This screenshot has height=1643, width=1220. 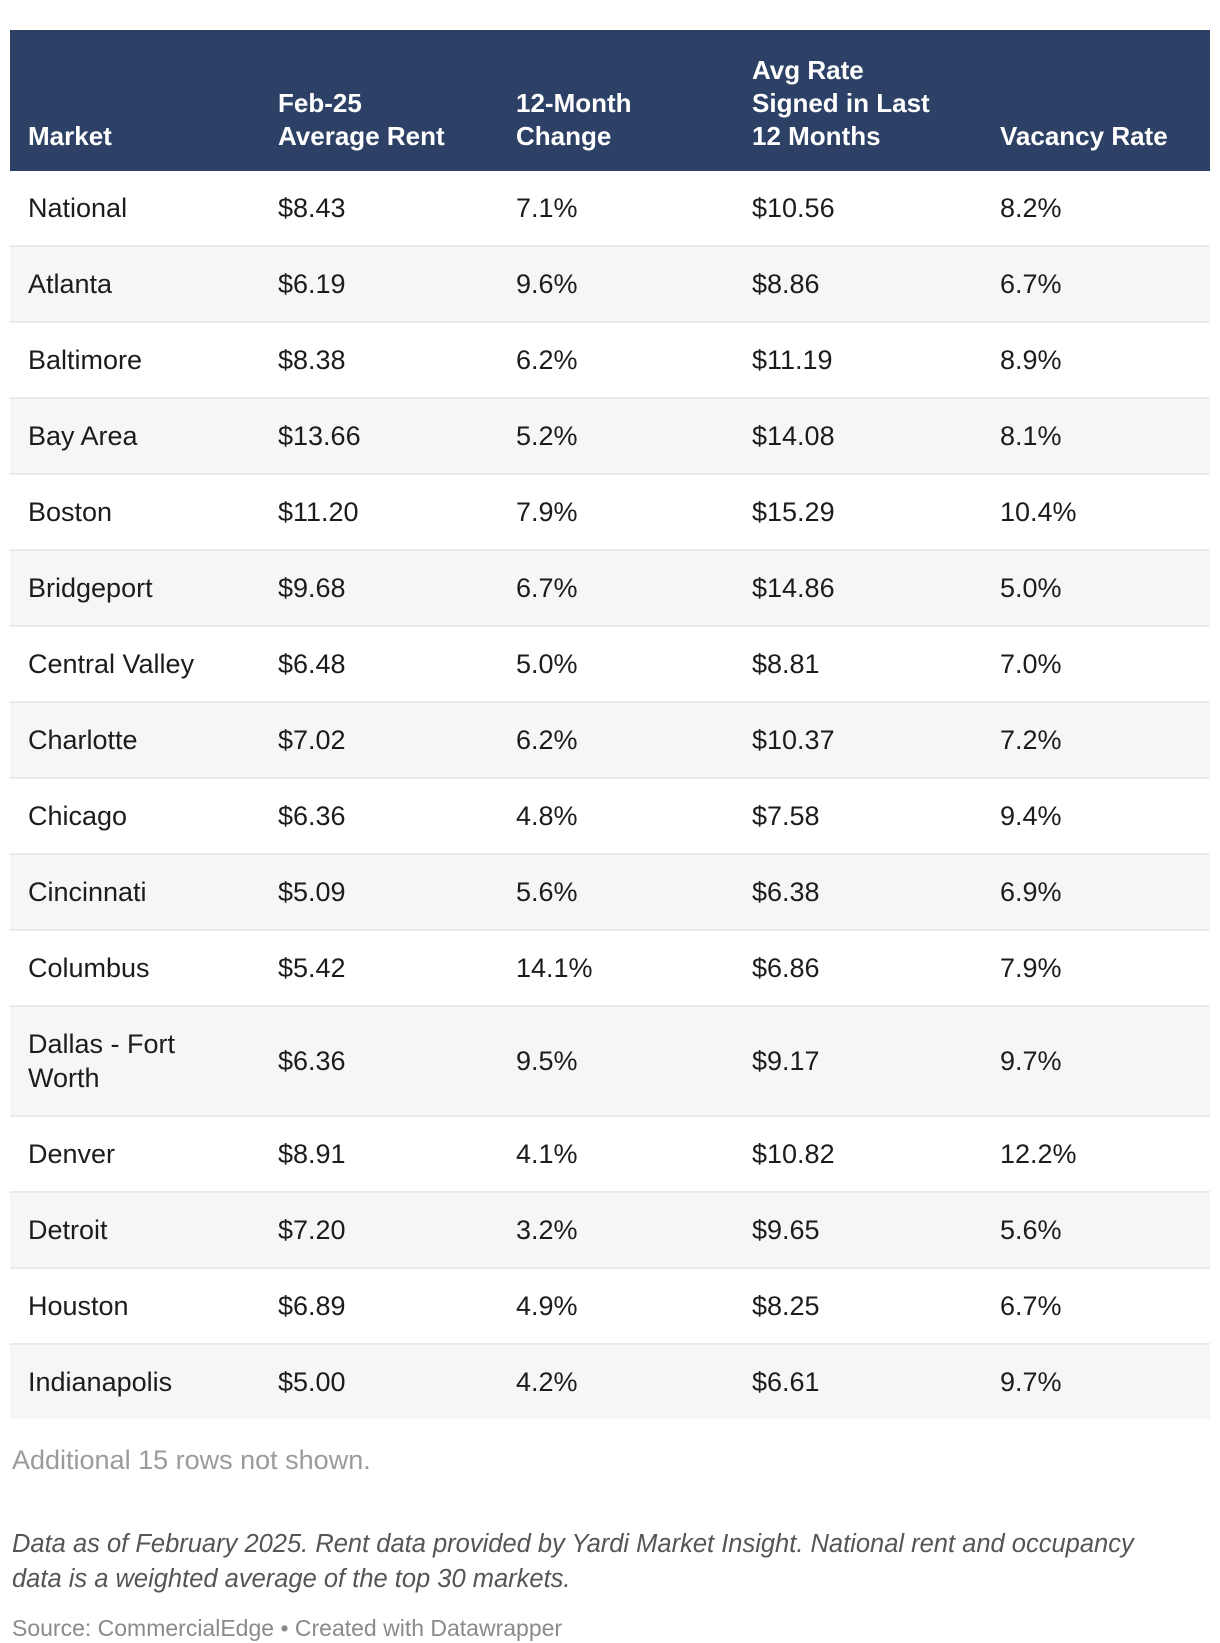 What do you see at coordinates (786, 1230) in the screenshot?
I see `avg-rate-cell: $9.65` at bounding box center [786, 1230].